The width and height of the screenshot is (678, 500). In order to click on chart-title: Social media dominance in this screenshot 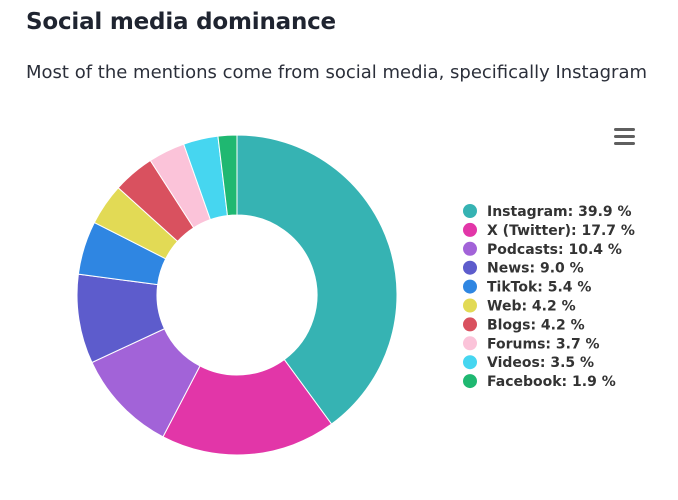, I will do `click(181, 22)`.